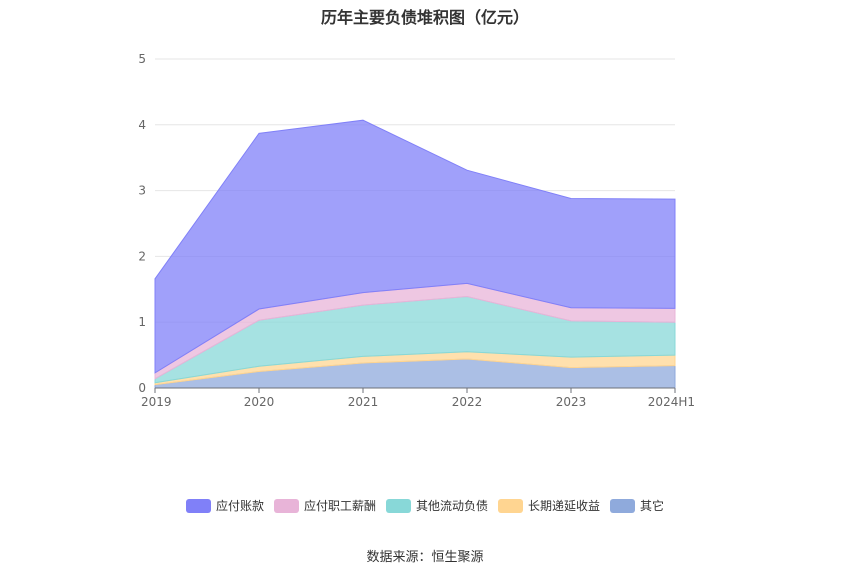  I want to click on legend-item: 长期递延收益, so click(549, 505).